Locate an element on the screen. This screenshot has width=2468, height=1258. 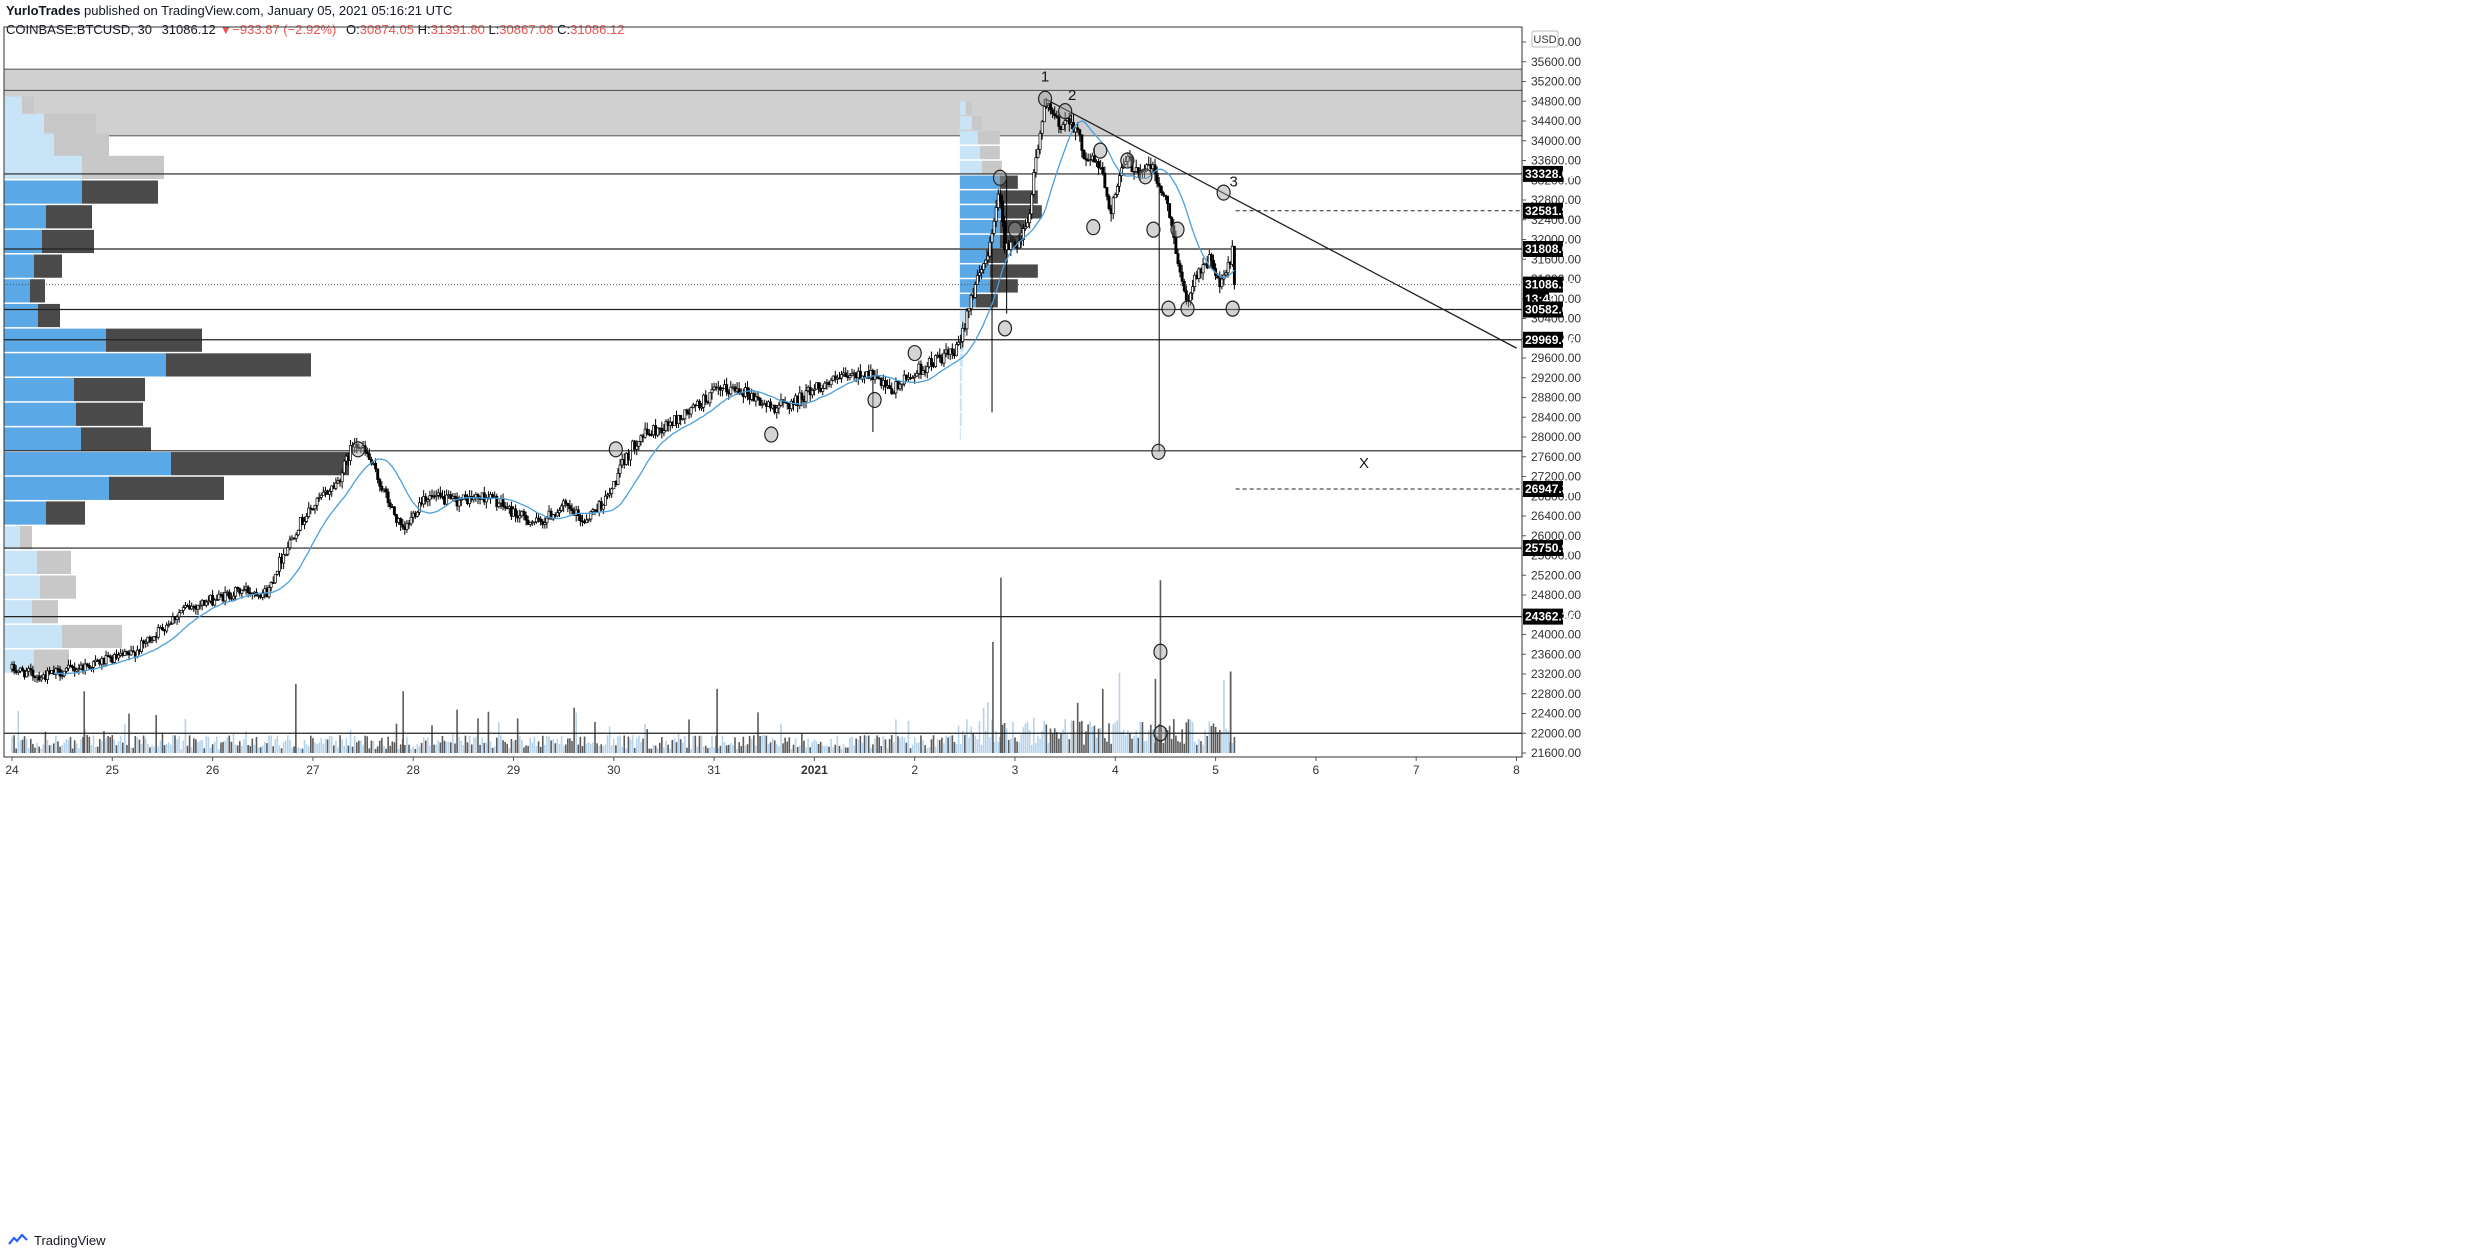
currency-badge is located at coordinates (1545, 39).